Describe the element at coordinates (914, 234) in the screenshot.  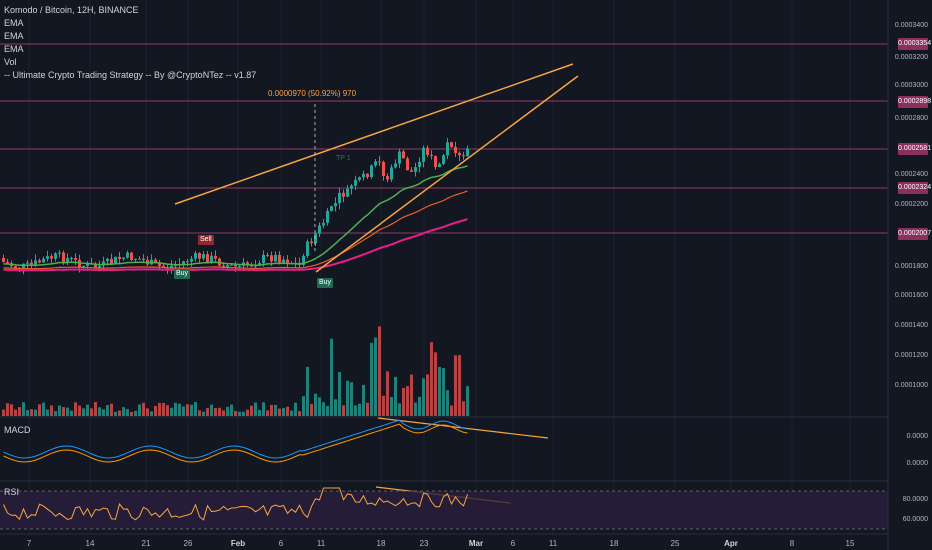
I see `level-price-label: 0.0002007` at that location.